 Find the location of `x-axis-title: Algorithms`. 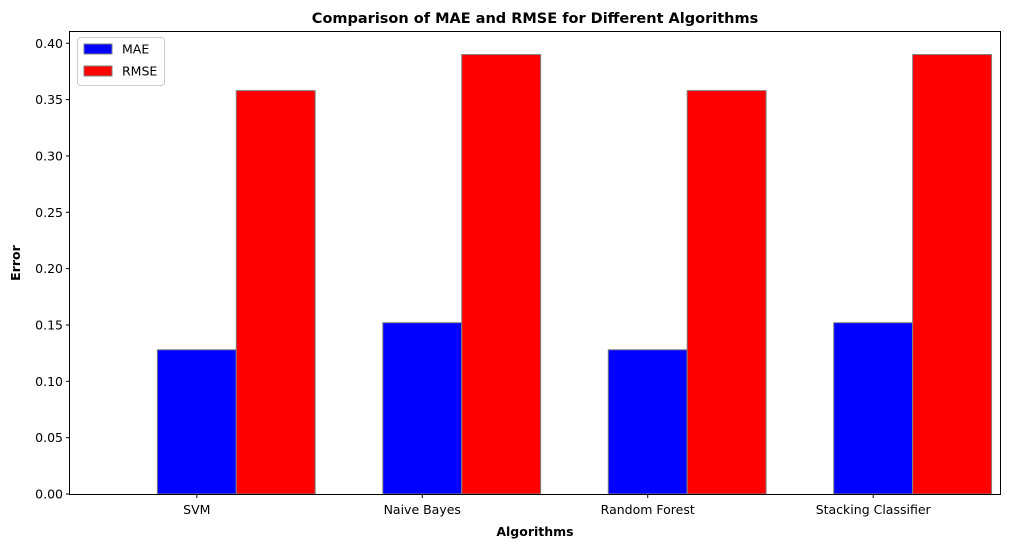

x-axis-title: Algorithms is located at coordinates (534, 531).